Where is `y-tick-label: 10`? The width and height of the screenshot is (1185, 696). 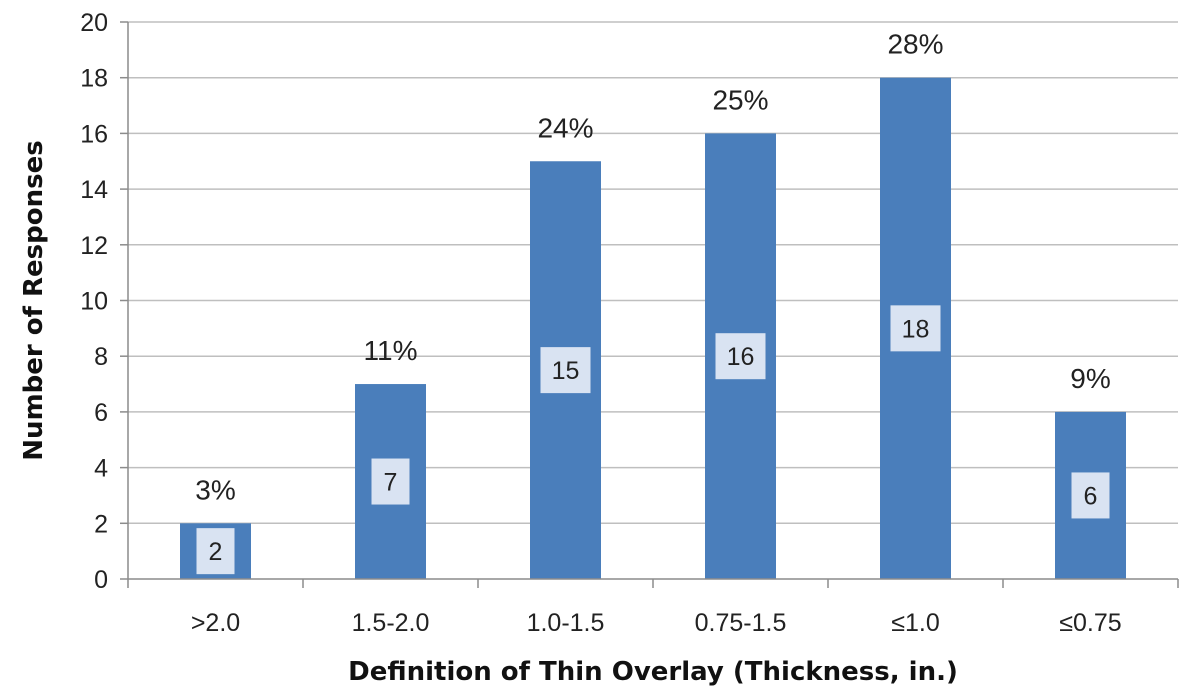
y-tick-label: 10 is located at coordinates (94, 302).